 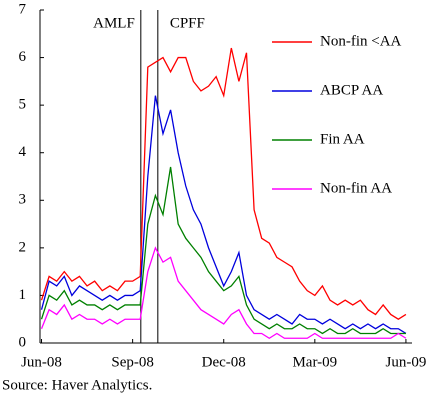 What do you see at coordinates (23, 9) in the screenshot?
I see `y-tick-label: 7` at bounding box center [23, 9].